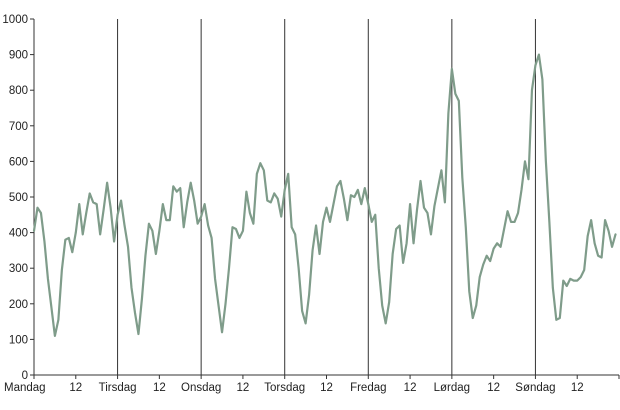 This screenshot has height=410, width=620. Describe the element at coordinates (18, 269) in the screenshot. I see `y-tick-label: 300` at that location.